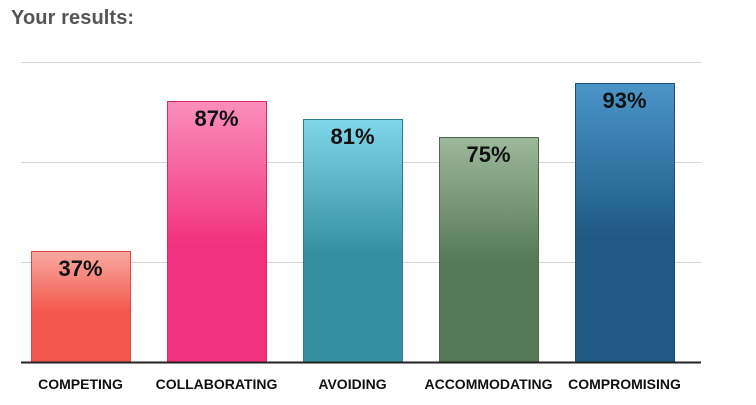 This screenshot has height=405, width=756. Describe the element at coordinates (624, 384) in the screenshot. I see `category-label: COMPROMISING` at that location.